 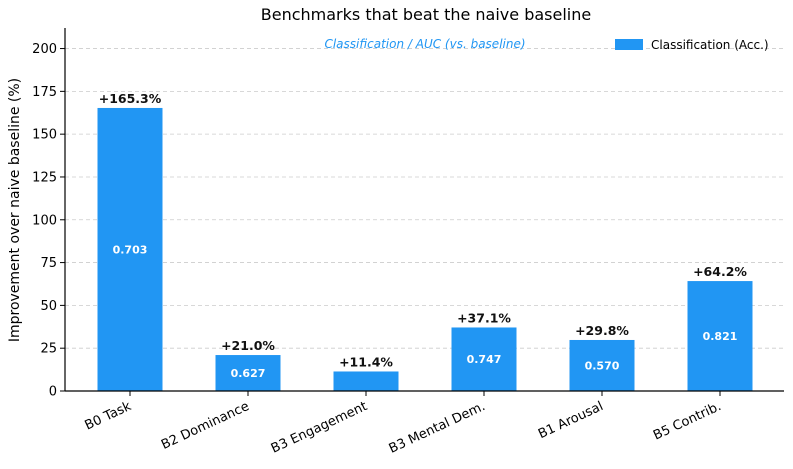 I want to click on y-tick-label: 200, so click(x=44, y=49).